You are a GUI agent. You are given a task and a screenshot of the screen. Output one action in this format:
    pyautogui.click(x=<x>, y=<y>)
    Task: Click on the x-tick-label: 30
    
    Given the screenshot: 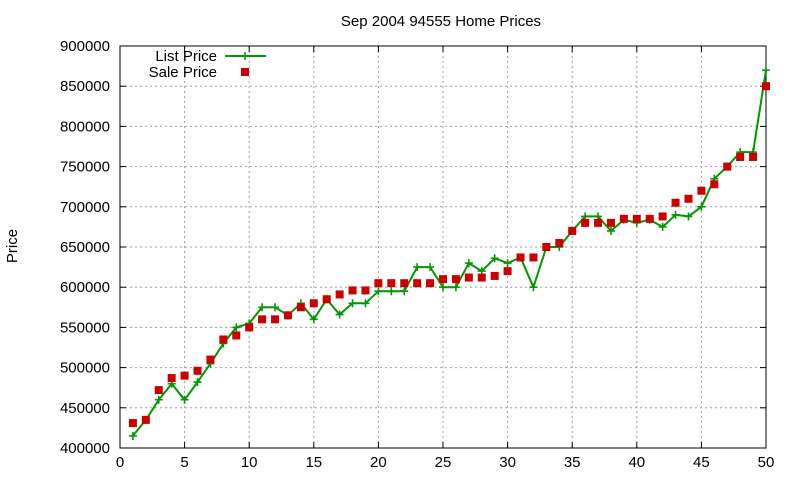 What is the action you would take?
    pyautogui.click(x=507, y=462)
    